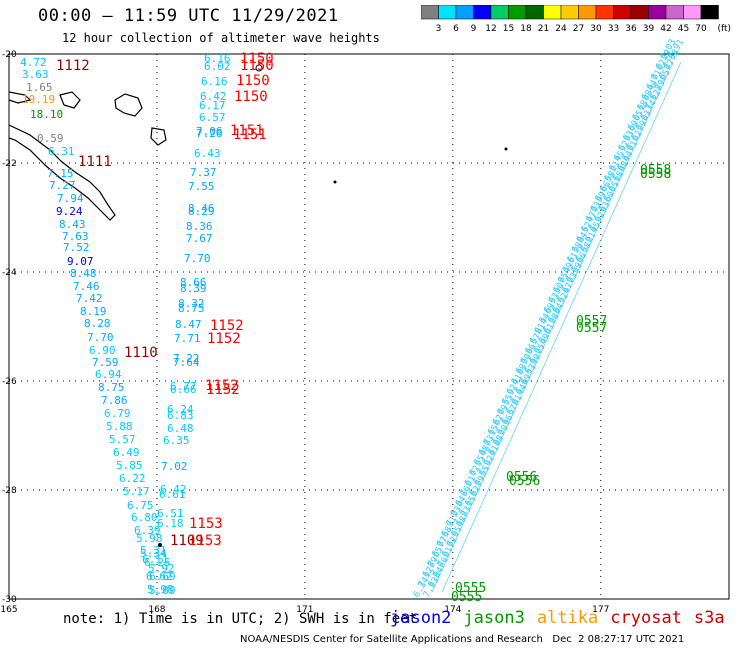  I want to click on swh-value-mid: 8.36, so click(199, 226).